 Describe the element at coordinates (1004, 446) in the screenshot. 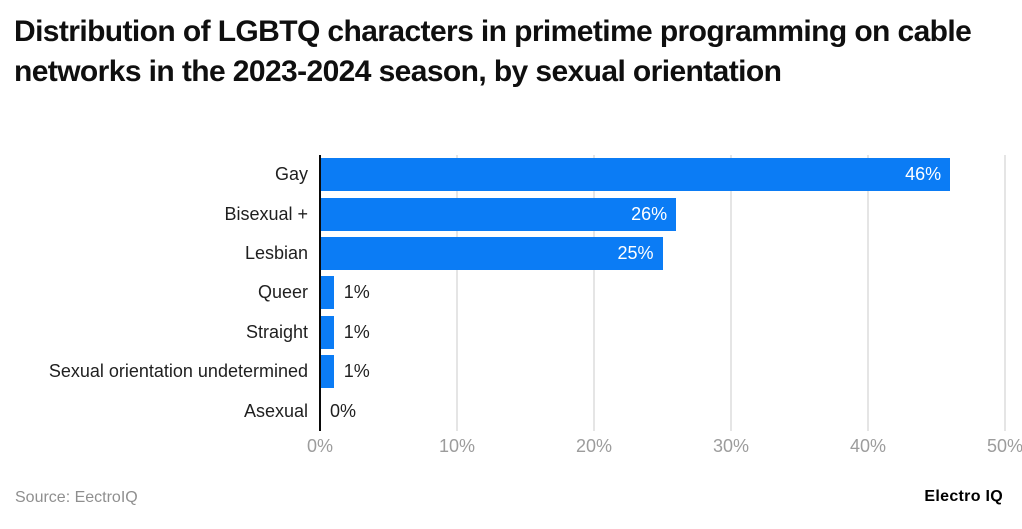

I see `x-tick-label: 50%` at that location.